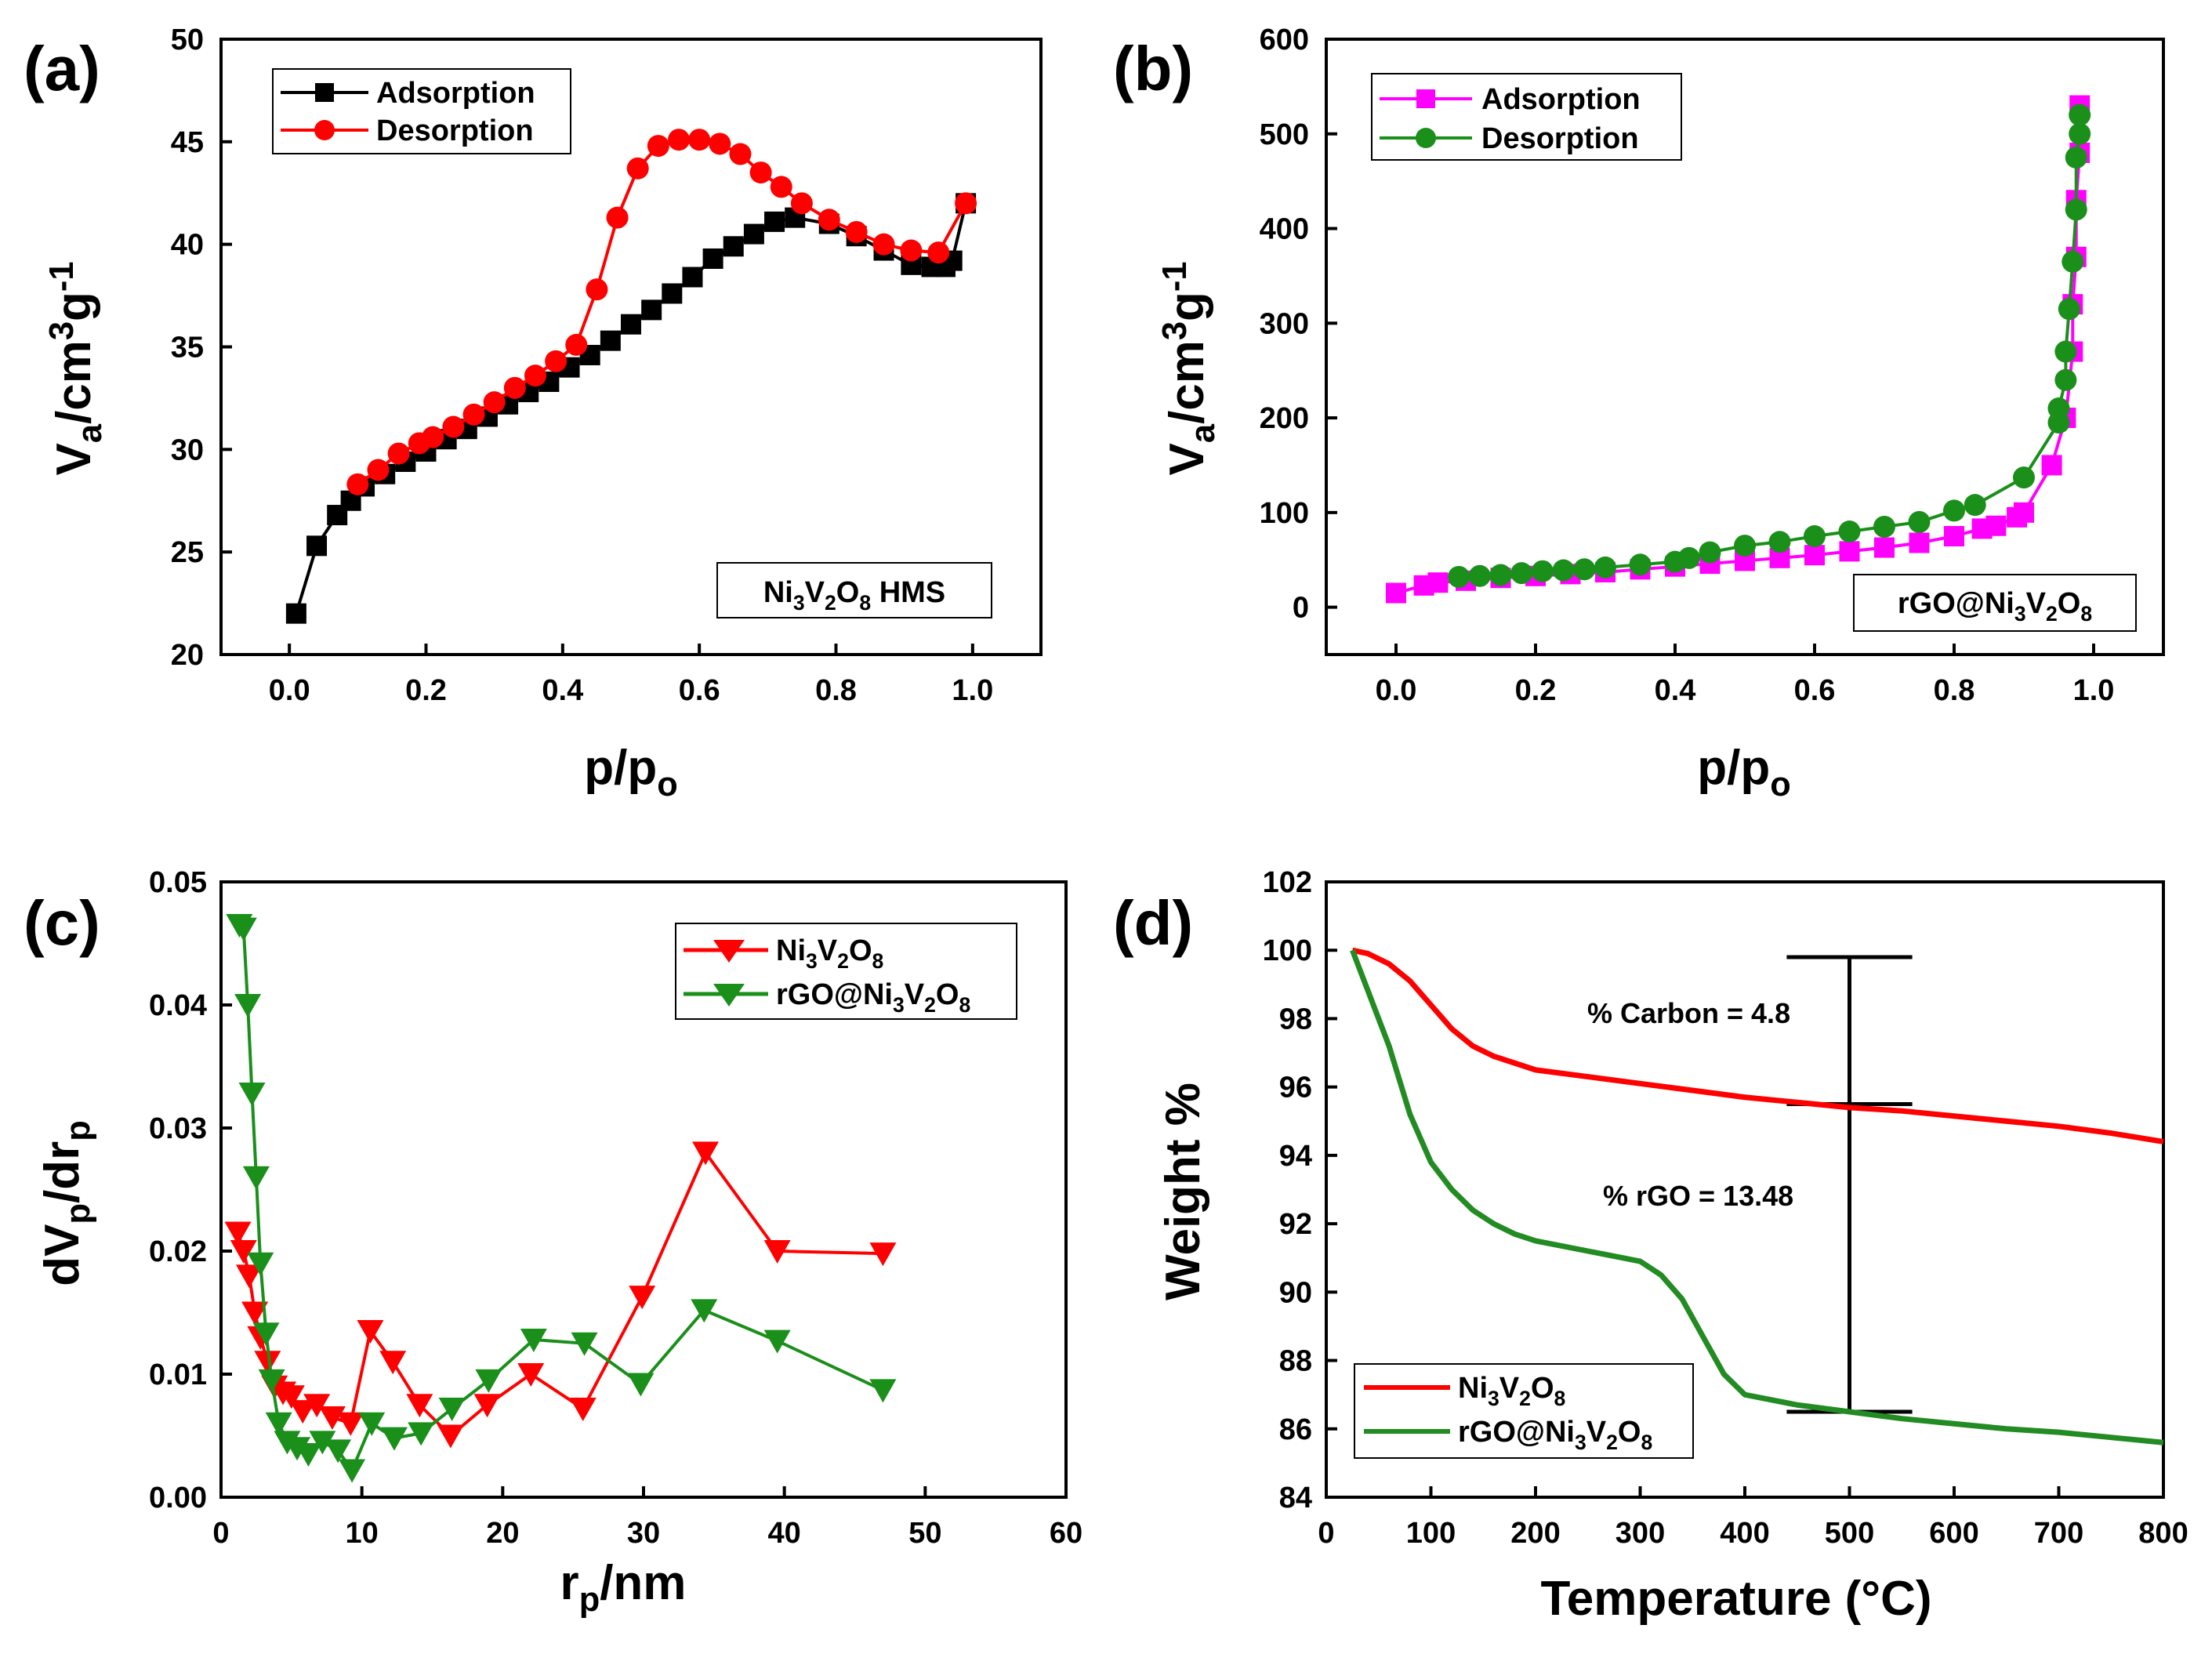 The height and width of the screenshot is (1654, 2212). I want to click on panel-d-x-axis-title: Temperature (°C), so click(1735, 1599).